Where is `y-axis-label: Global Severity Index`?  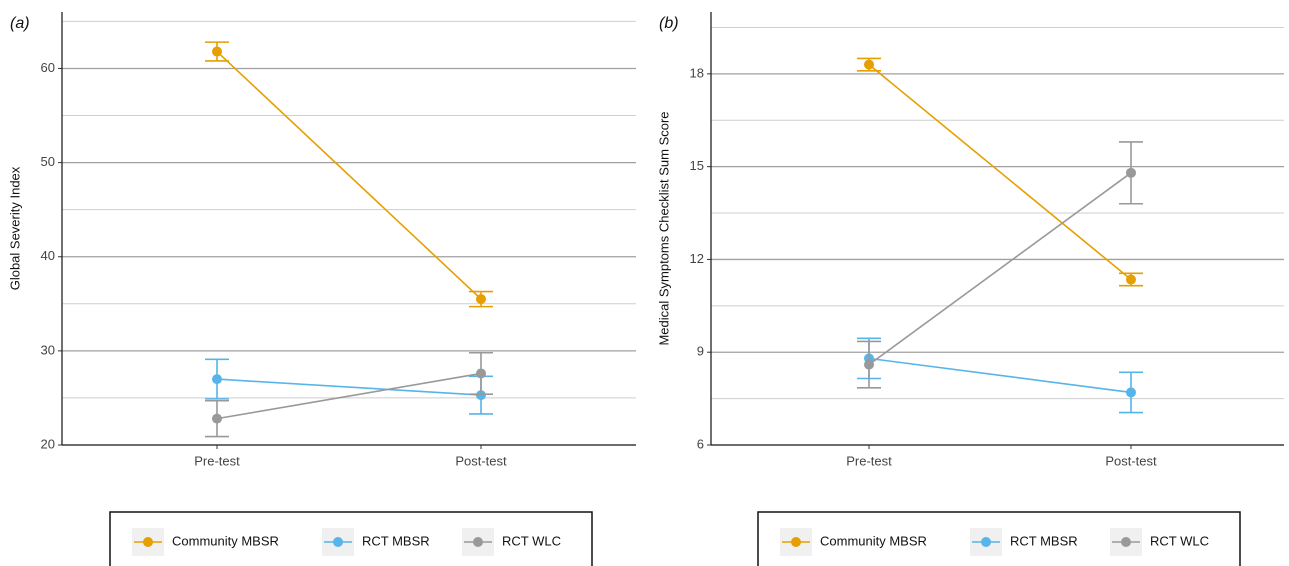
y-axis-label: Global Severity Index is located at coordinates (14, 228).